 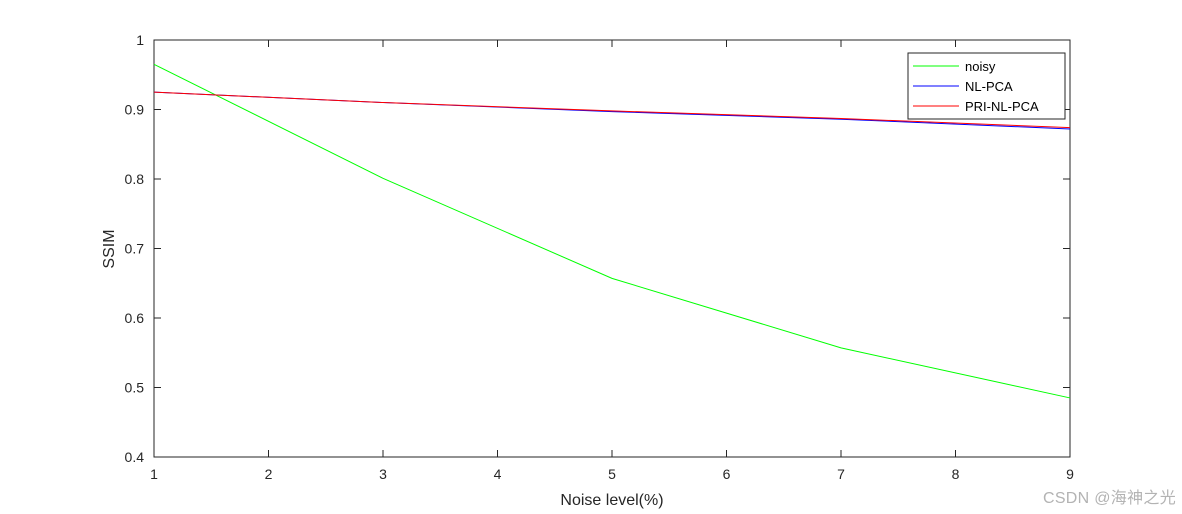 I want to click on legend-label-noisy: noisy, so click(x=980, y=66).